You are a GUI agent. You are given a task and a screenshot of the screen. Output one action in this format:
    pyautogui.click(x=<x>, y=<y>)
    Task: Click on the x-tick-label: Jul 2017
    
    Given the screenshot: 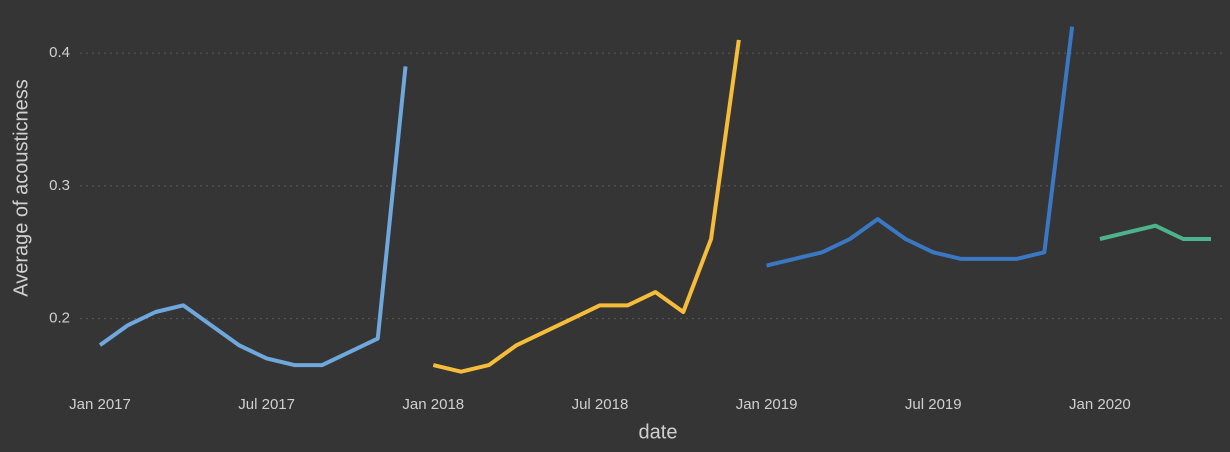 What is the action you would take?
    pyautogui.click(x=266, y=404)
    